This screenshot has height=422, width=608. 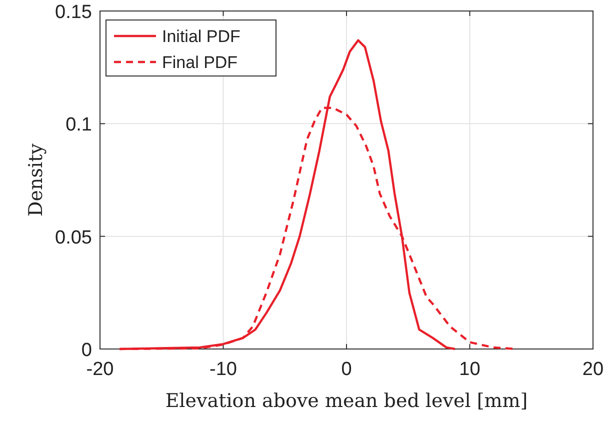 What do you see at coordinates (346, 401) in the screenshot?
I see `x-axis-title: Elevation above mean bed level [mm]` at bounding box center [346, 401].